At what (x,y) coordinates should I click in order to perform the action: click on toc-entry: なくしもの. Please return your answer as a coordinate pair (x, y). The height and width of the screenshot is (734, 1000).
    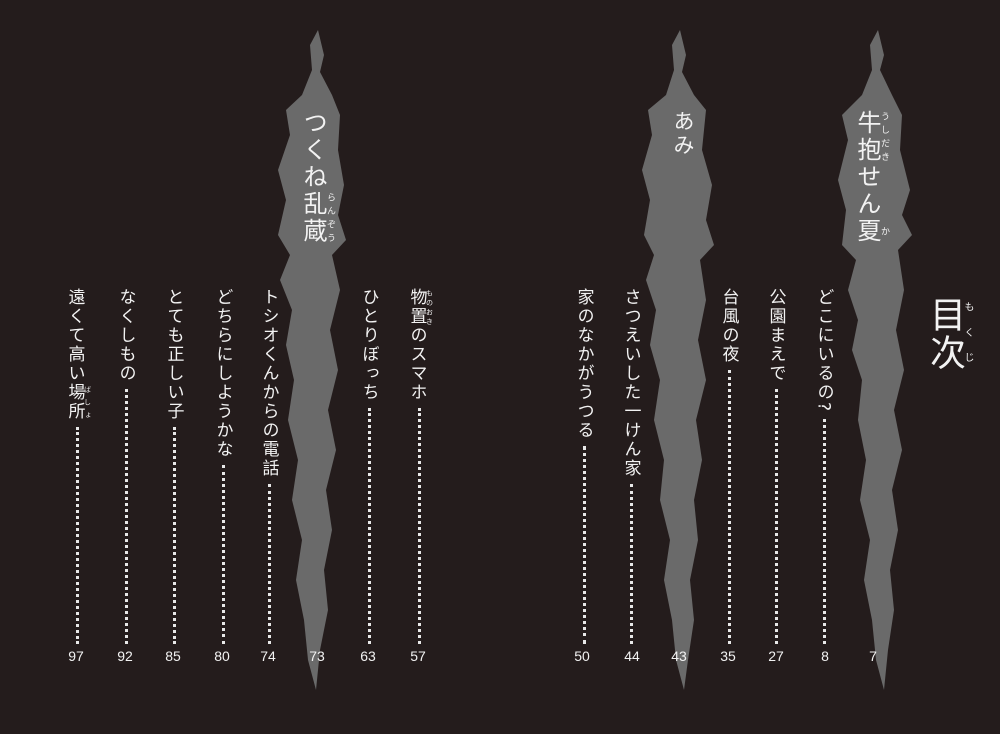
    Looking at the image, I should click on (126, 466).